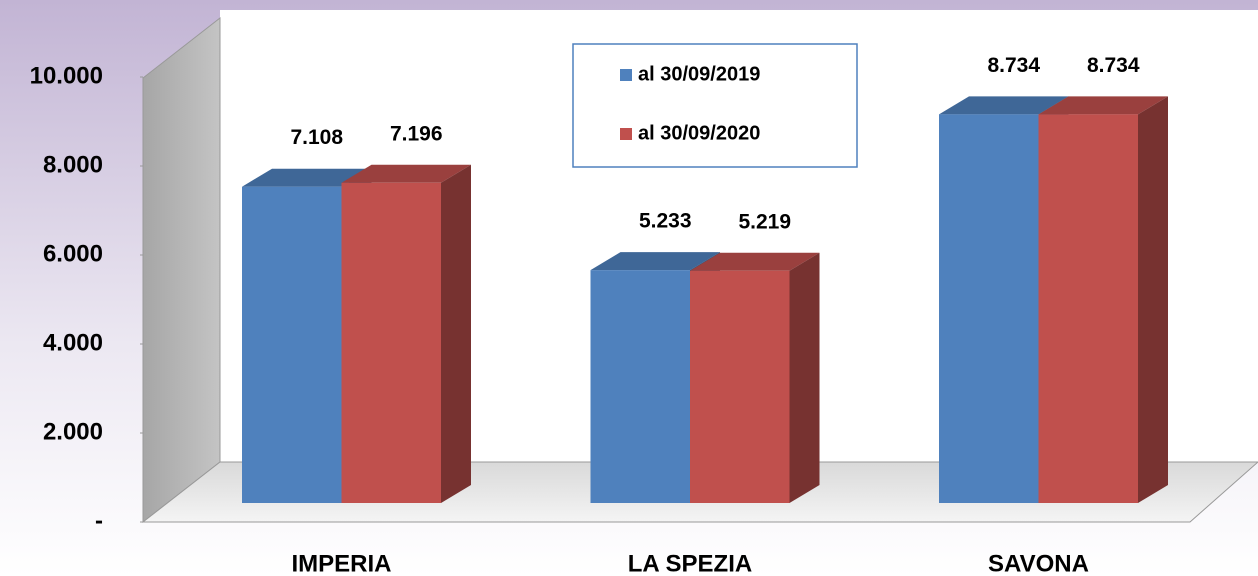  I want to click on value-label: 7.196, so click(416, 133).